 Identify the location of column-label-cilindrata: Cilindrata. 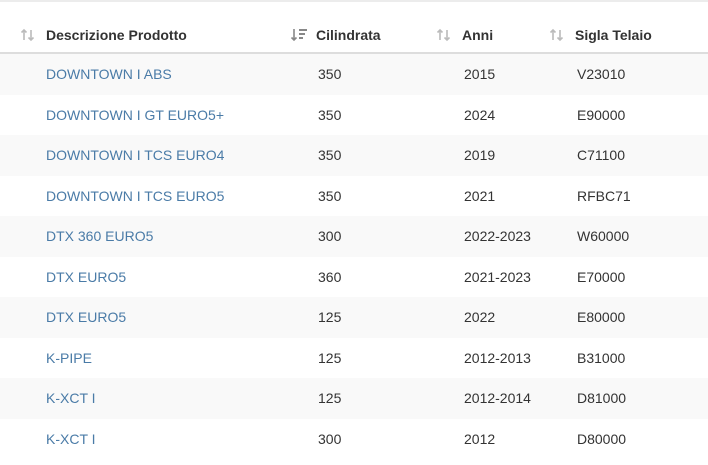
(348, 35).